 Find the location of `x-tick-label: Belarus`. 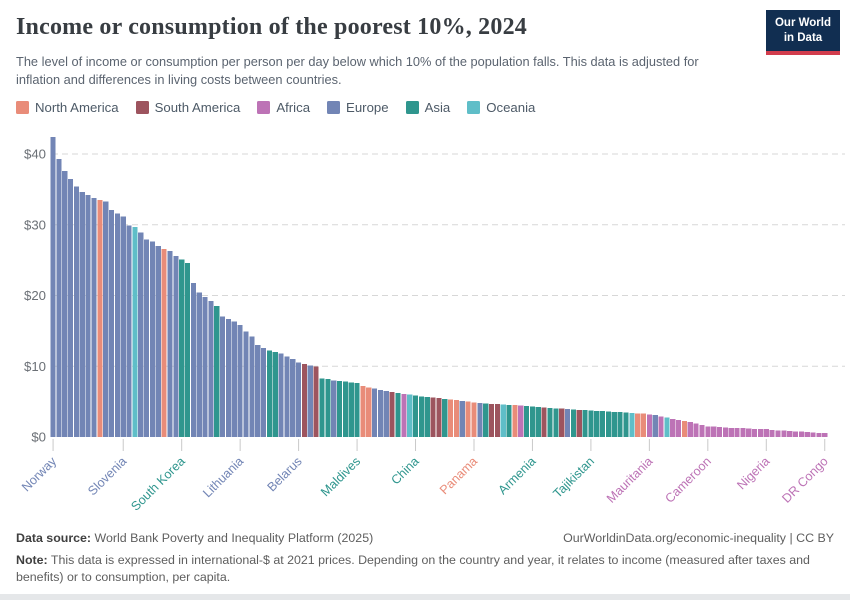

x-tick-label: Belarus is located at coordinates (285, 474).